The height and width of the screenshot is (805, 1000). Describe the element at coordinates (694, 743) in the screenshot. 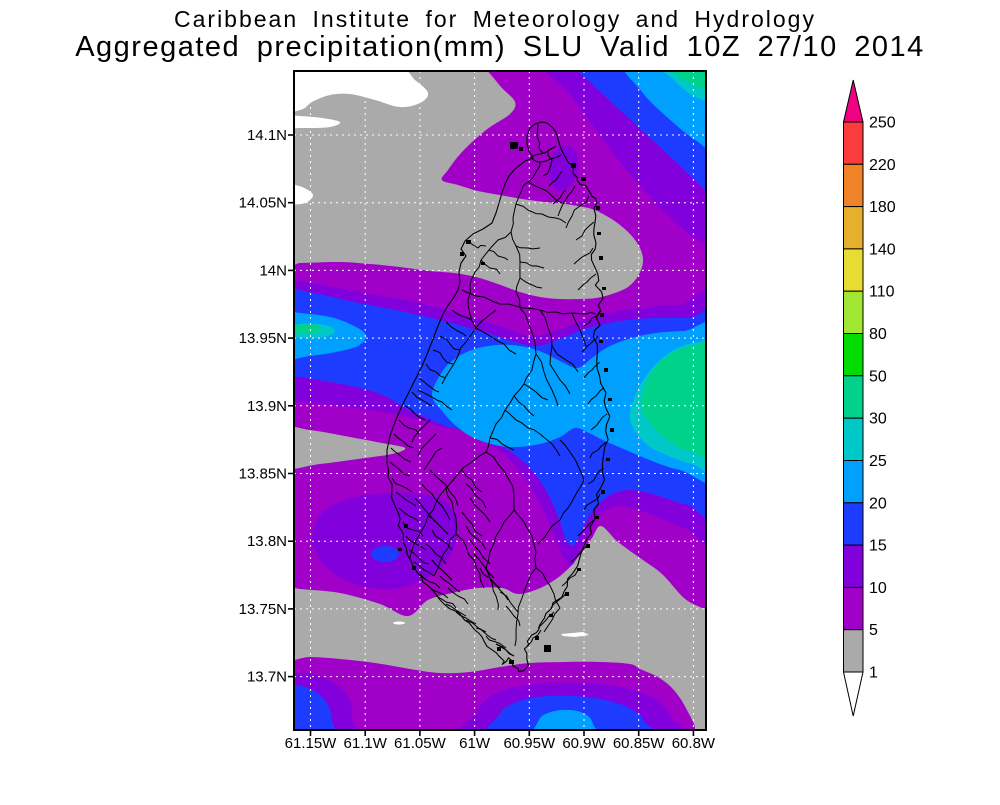

I see `svg-text: 60.8W` at that location.